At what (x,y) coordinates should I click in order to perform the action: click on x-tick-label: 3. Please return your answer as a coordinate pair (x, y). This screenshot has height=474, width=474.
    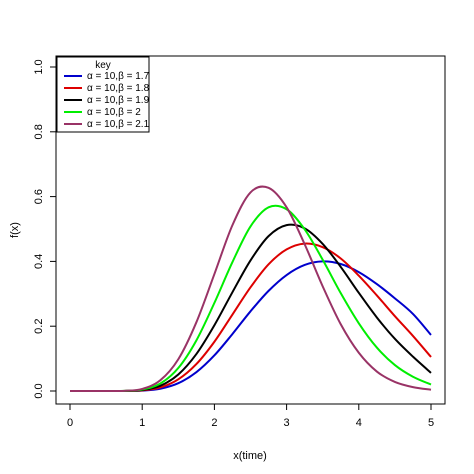
    Looking at the image, I should click on (287, 423).